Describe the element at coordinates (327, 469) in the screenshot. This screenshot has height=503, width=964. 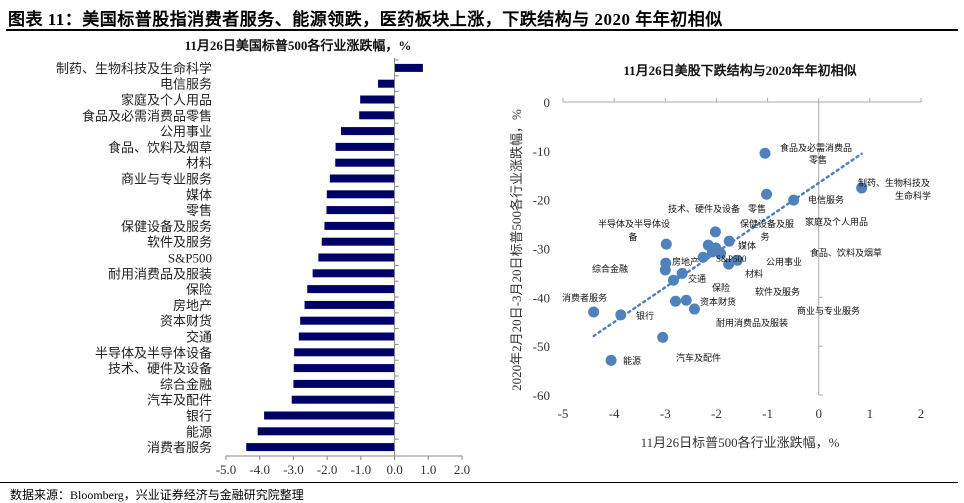
I see `x-tick-label: -2.0` at that location.